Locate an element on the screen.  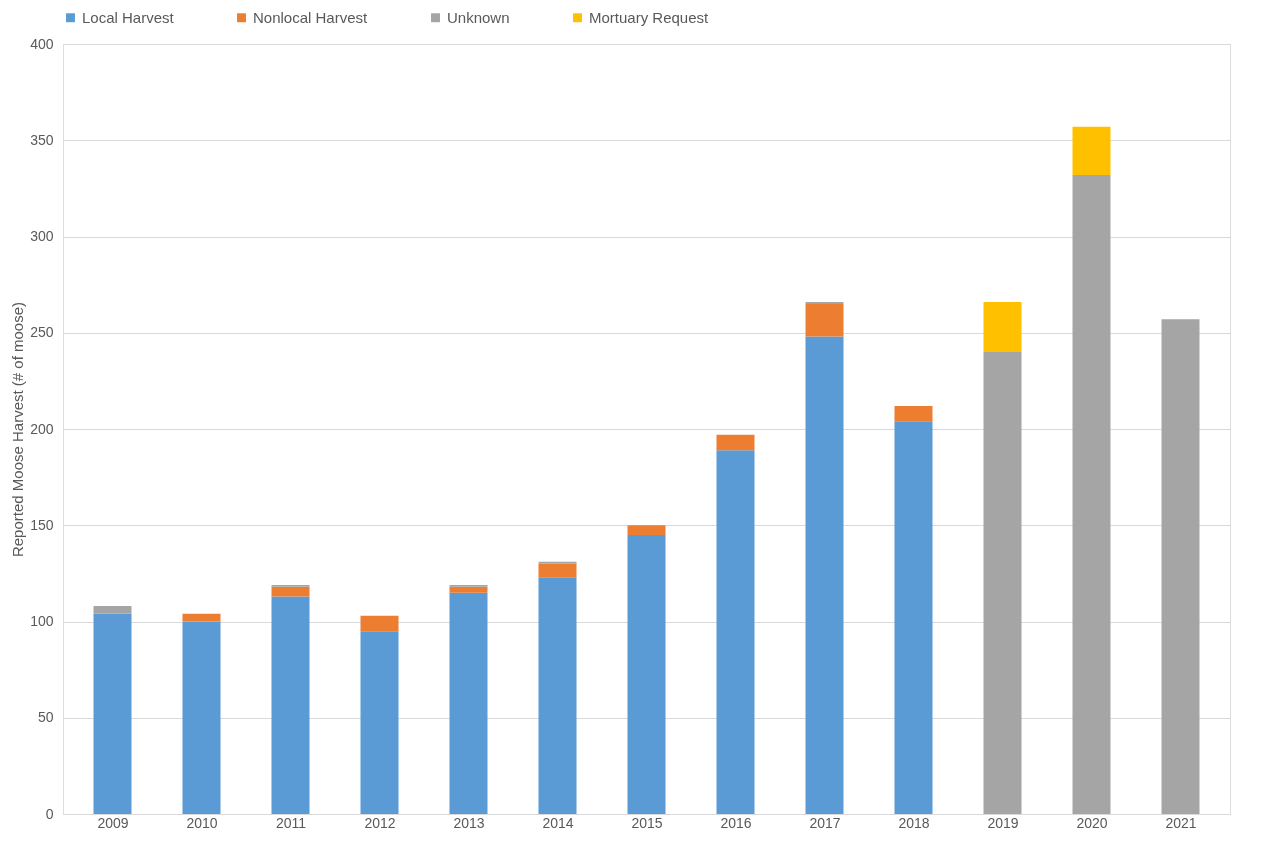
legend-label: Unknown is located at coordinates (478, 17).